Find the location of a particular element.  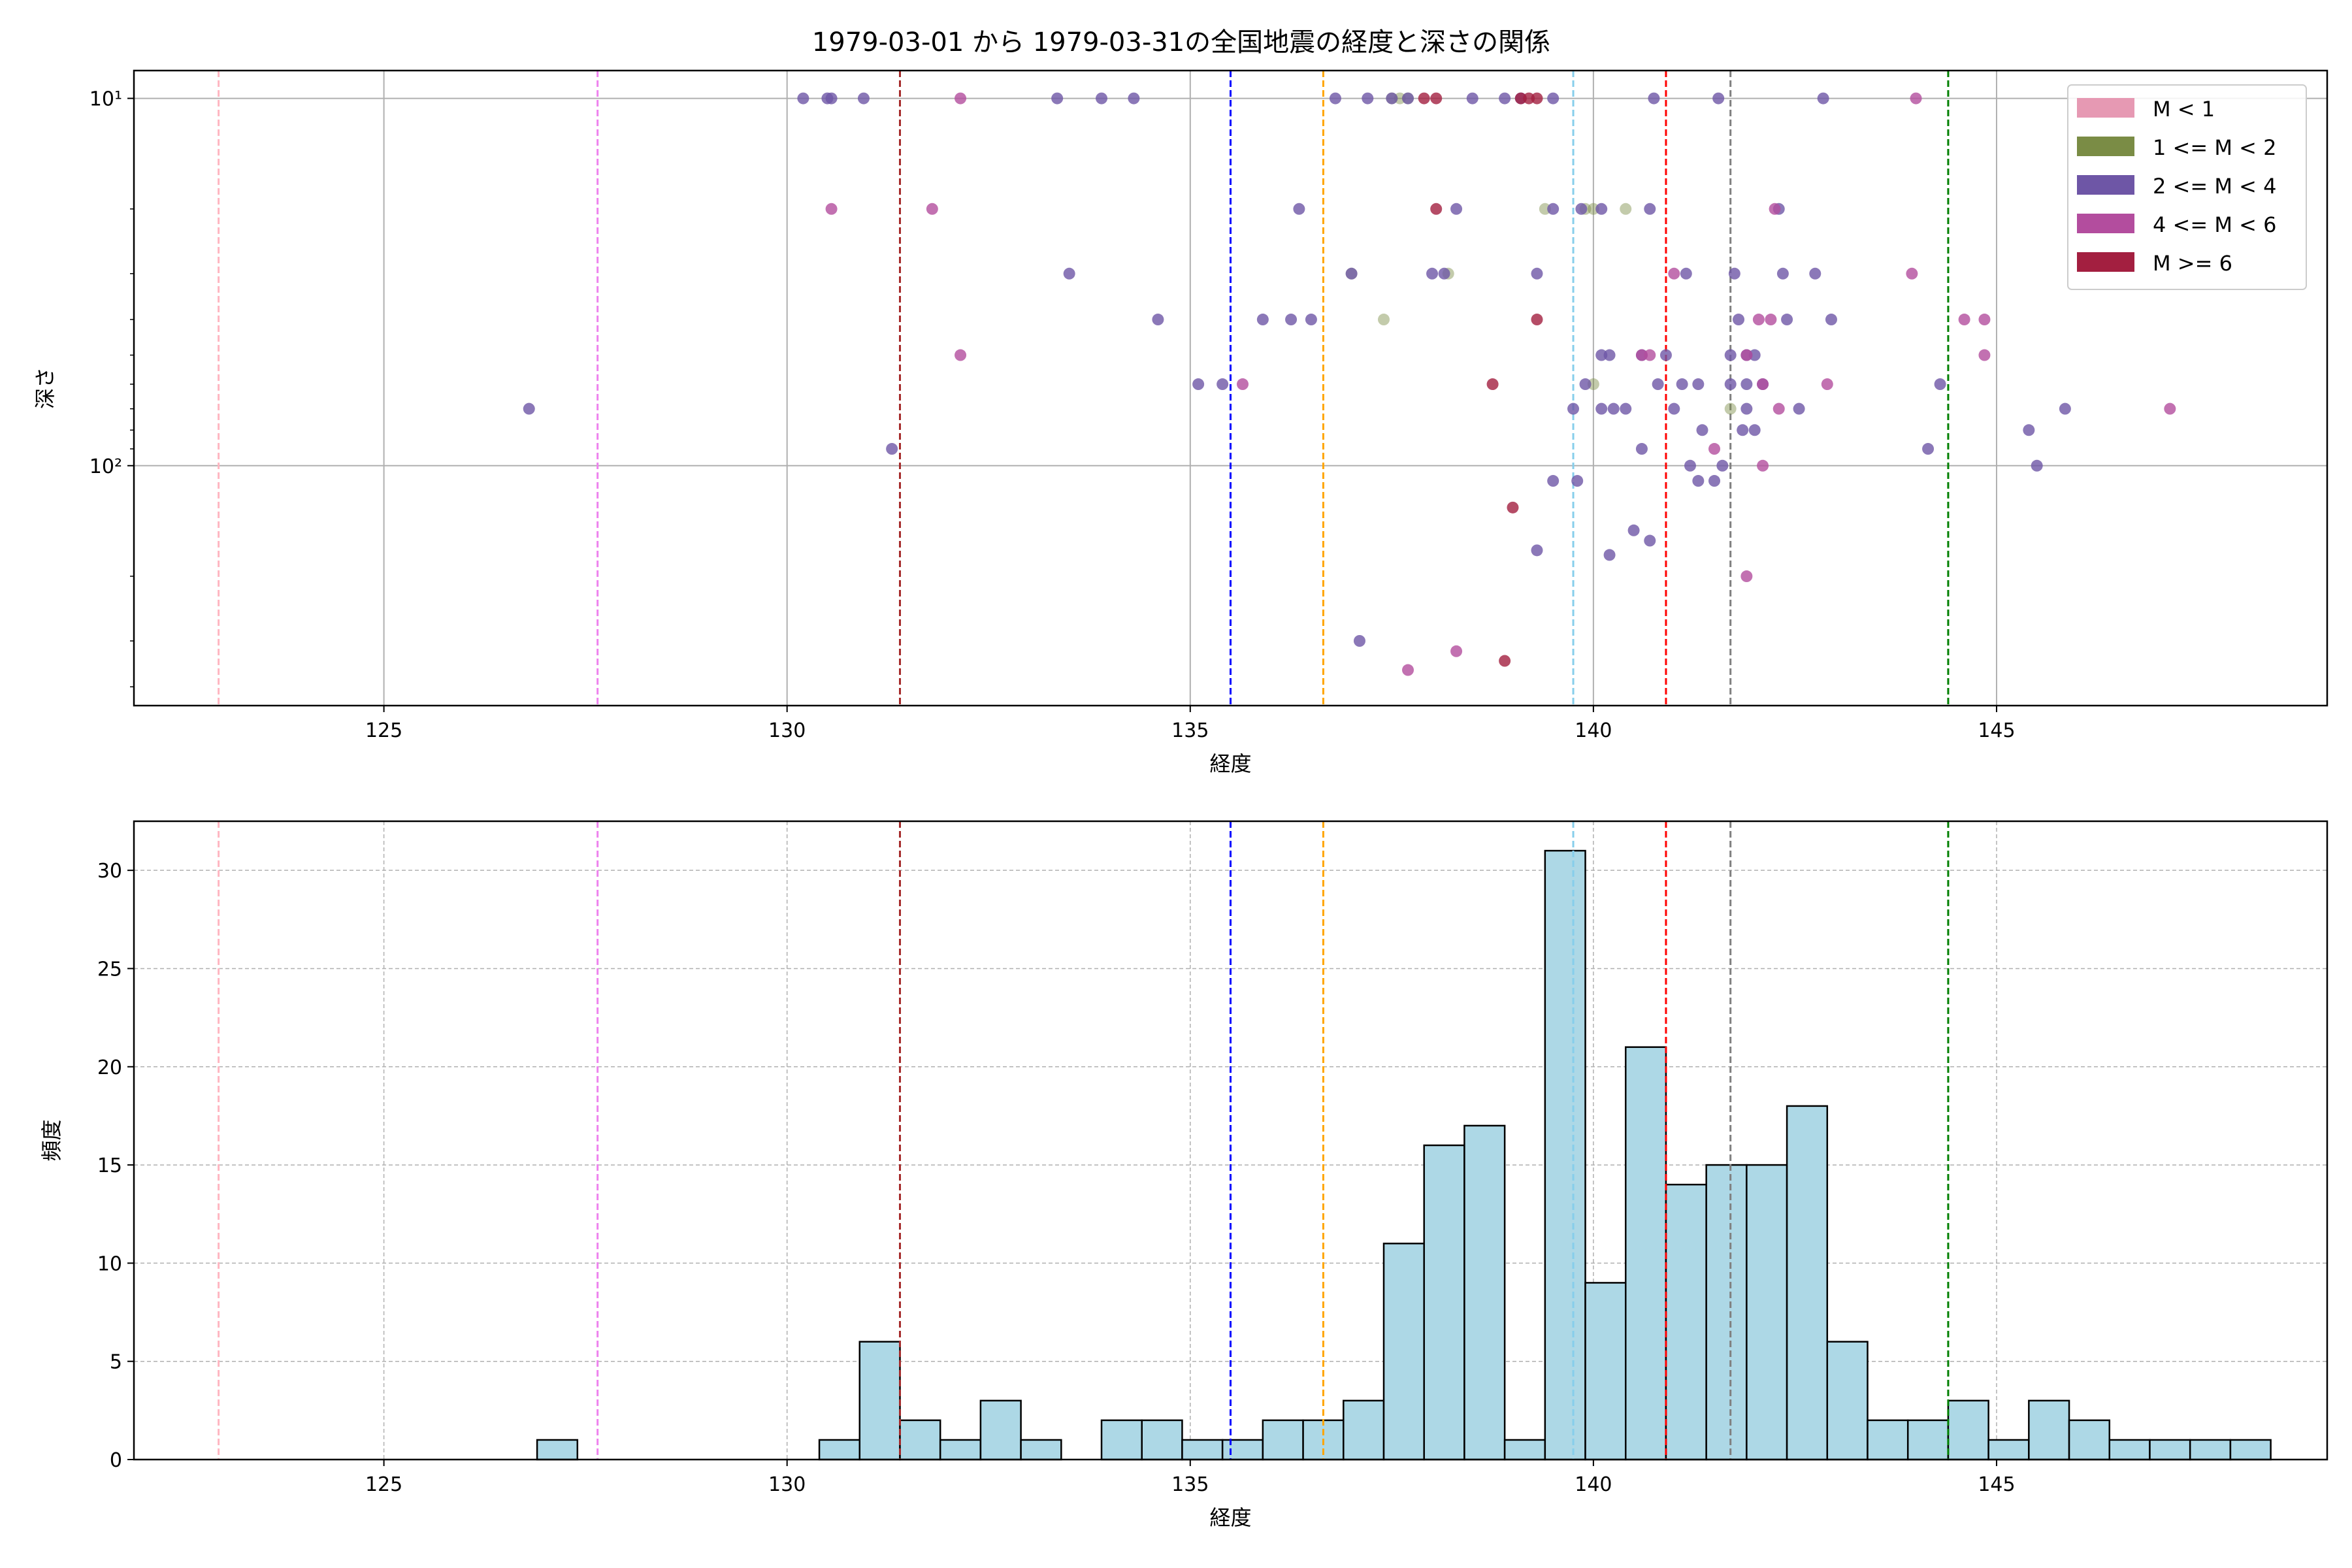

scatter-x-tick-label: 130 is located at coordinates (787, 730).